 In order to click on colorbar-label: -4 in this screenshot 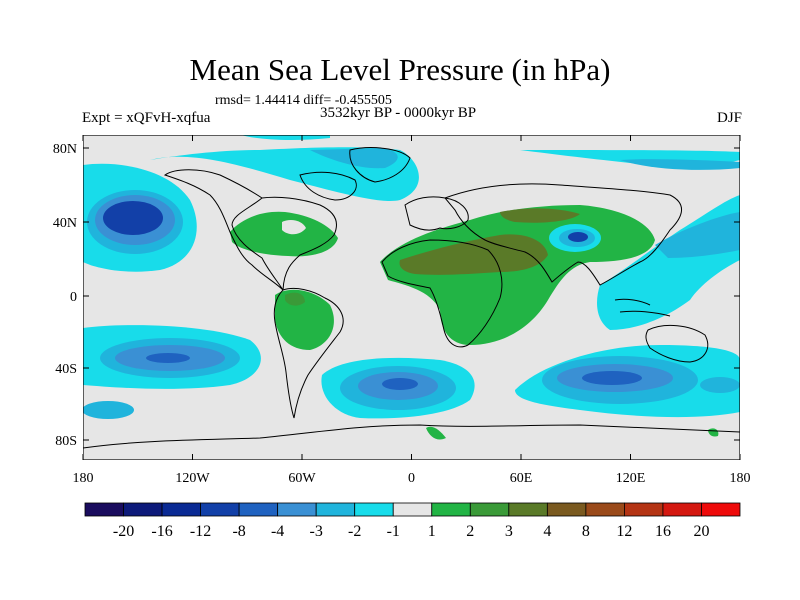, I will do `click(277, 531)`.